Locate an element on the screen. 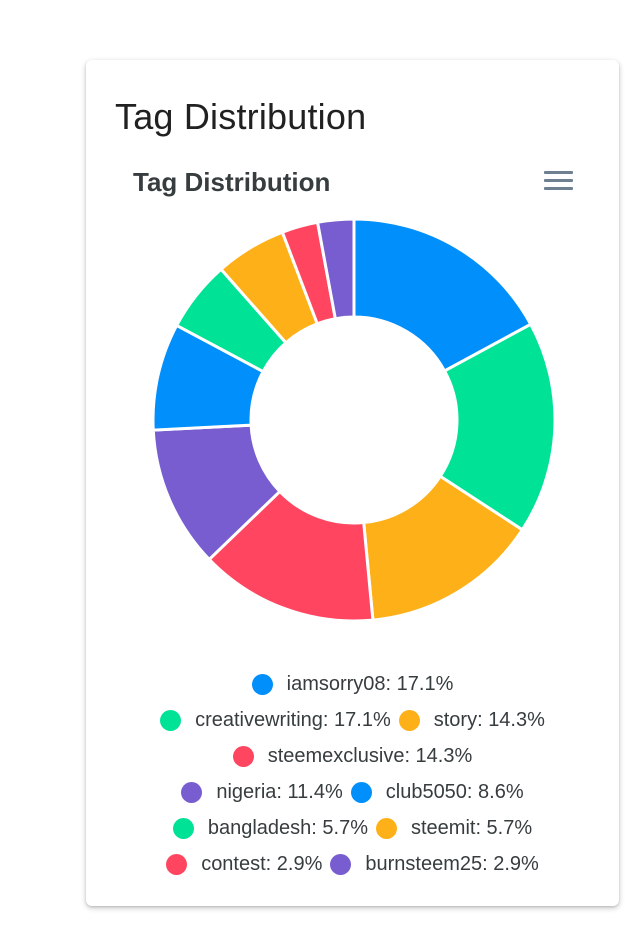 The width and height of the screenshot is (640, 951). legend-label-nigeria: nigeria: 11.4% is located at coordinates (279, 791).